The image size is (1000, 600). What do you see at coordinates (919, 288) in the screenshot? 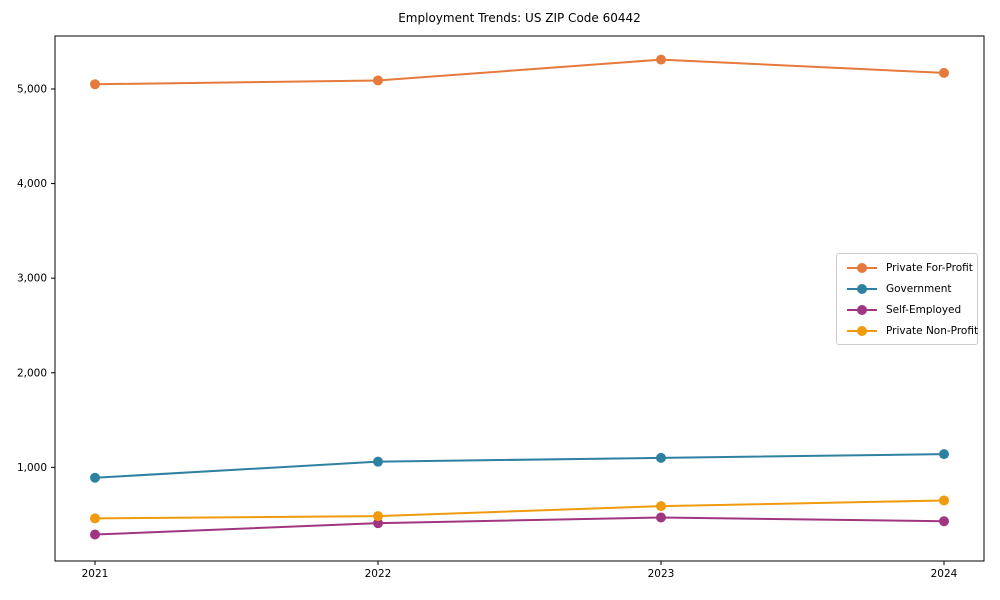
I see `legend-label: Government` at bounding box center [919, 288].